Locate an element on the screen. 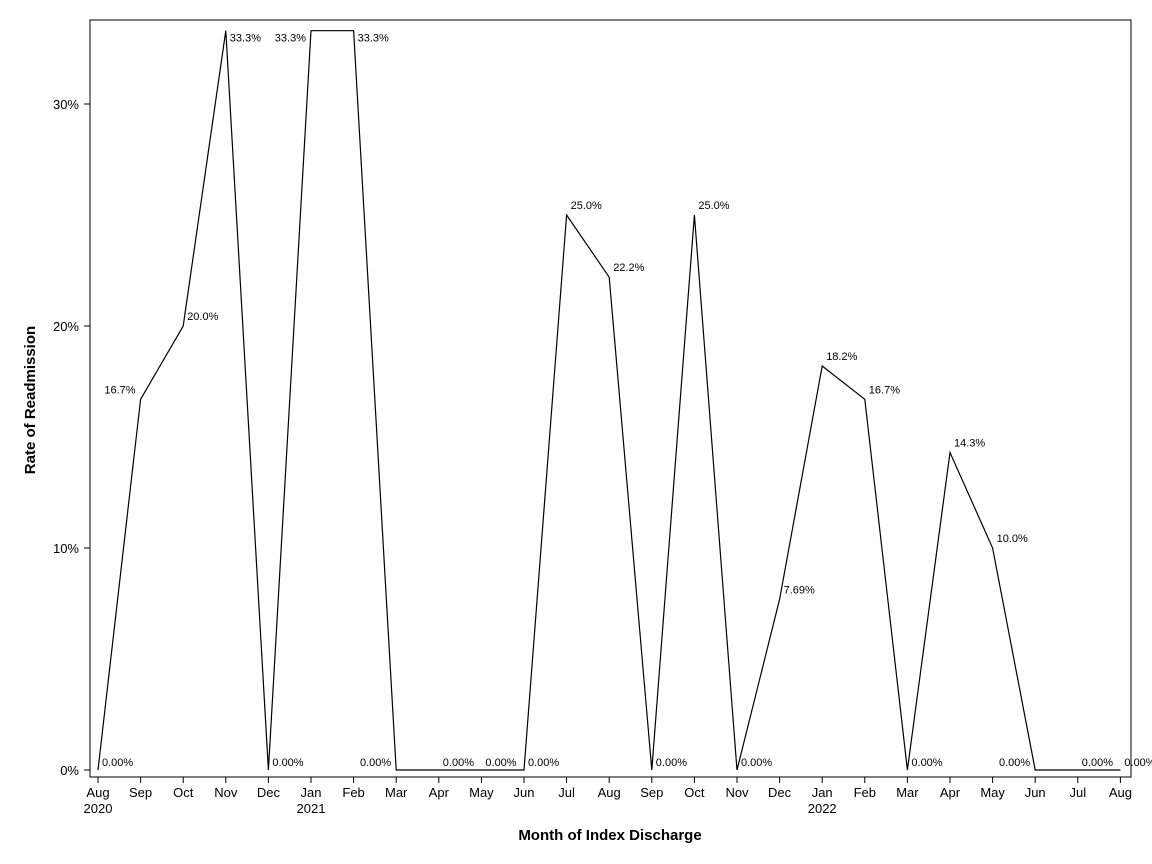  x-tick-year-label: 2022 is located at coordinates (822, 808).